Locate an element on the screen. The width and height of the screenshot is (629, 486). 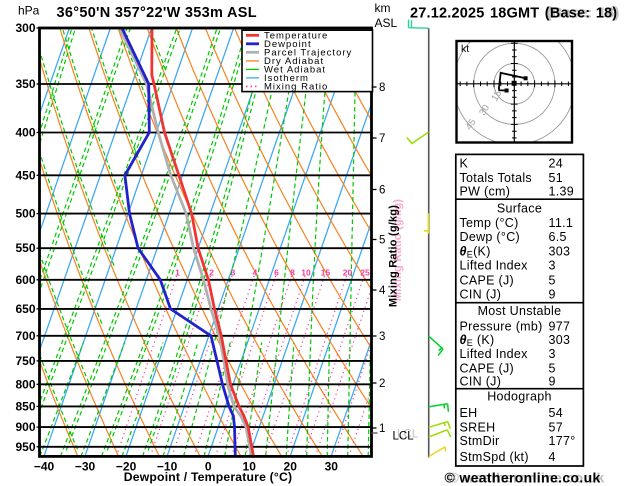
svg-text: 57 is located at coordinates (556, 427).